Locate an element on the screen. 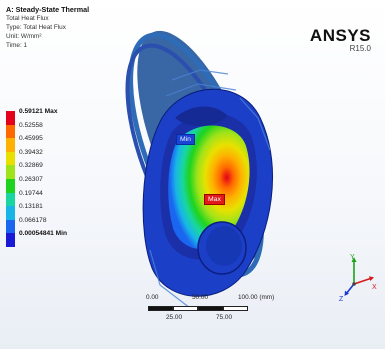 The width and height of the screenshot is (385, 349). legend-label: 0.26307 is located at coordinates (31, 179).